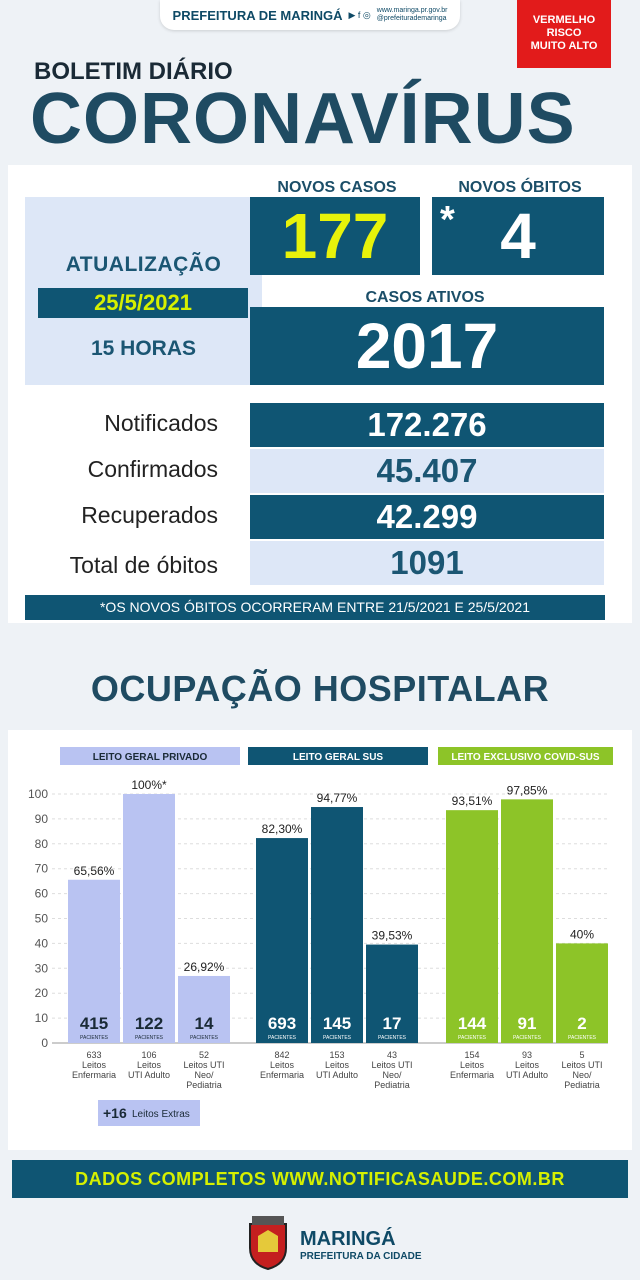  I want to click on stat-label-confirmados: Confirmados, so click(152, 469).